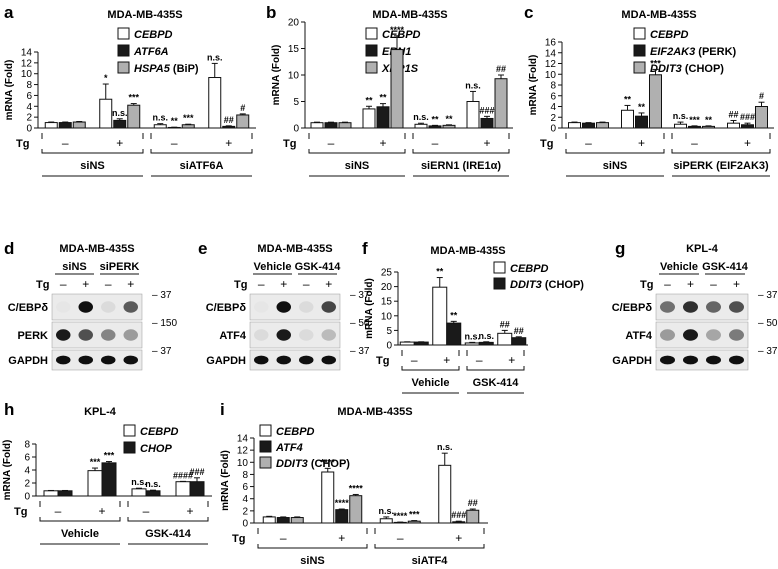 The image size is (778, 569). Describe the element at coordinates (458, 515) in the screenshot. I see `significance-label: ###` at that location.